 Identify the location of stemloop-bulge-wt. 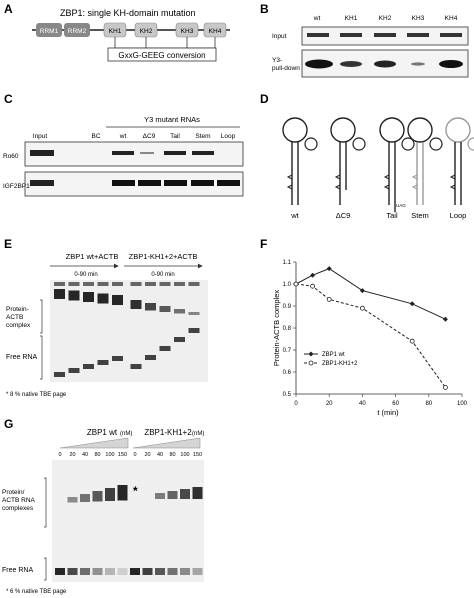
(289, 182).